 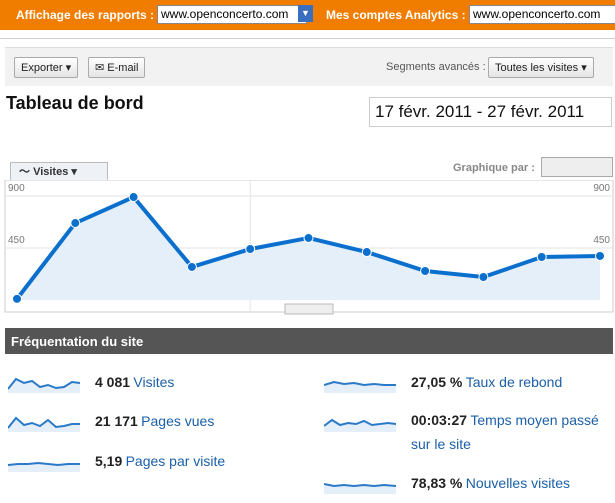 What do you see at coordinates (494, 168) in the screenshot?
I see `graph-by-label: Graphique par :` at bounding box center [494, 168].